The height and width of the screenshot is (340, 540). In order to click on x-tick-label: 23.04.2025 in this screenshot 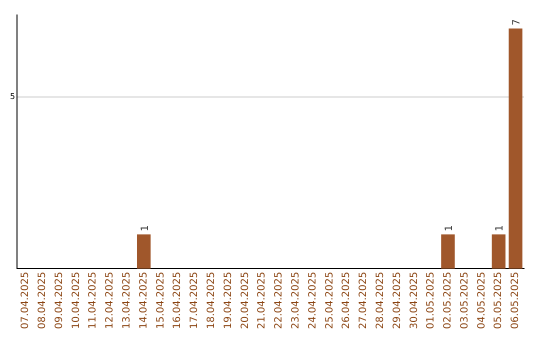, I will do `click(296, 301)`.